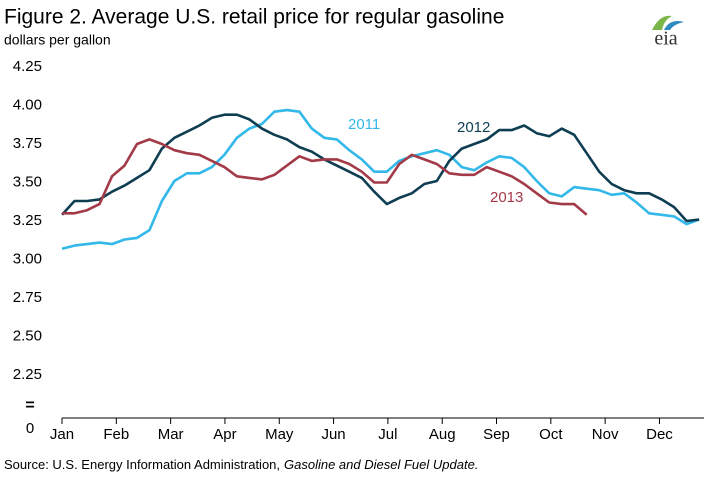 The width and height of the screenshot is (708, 478). I want to click on x-tick-label: Feb, so click(116, 434).